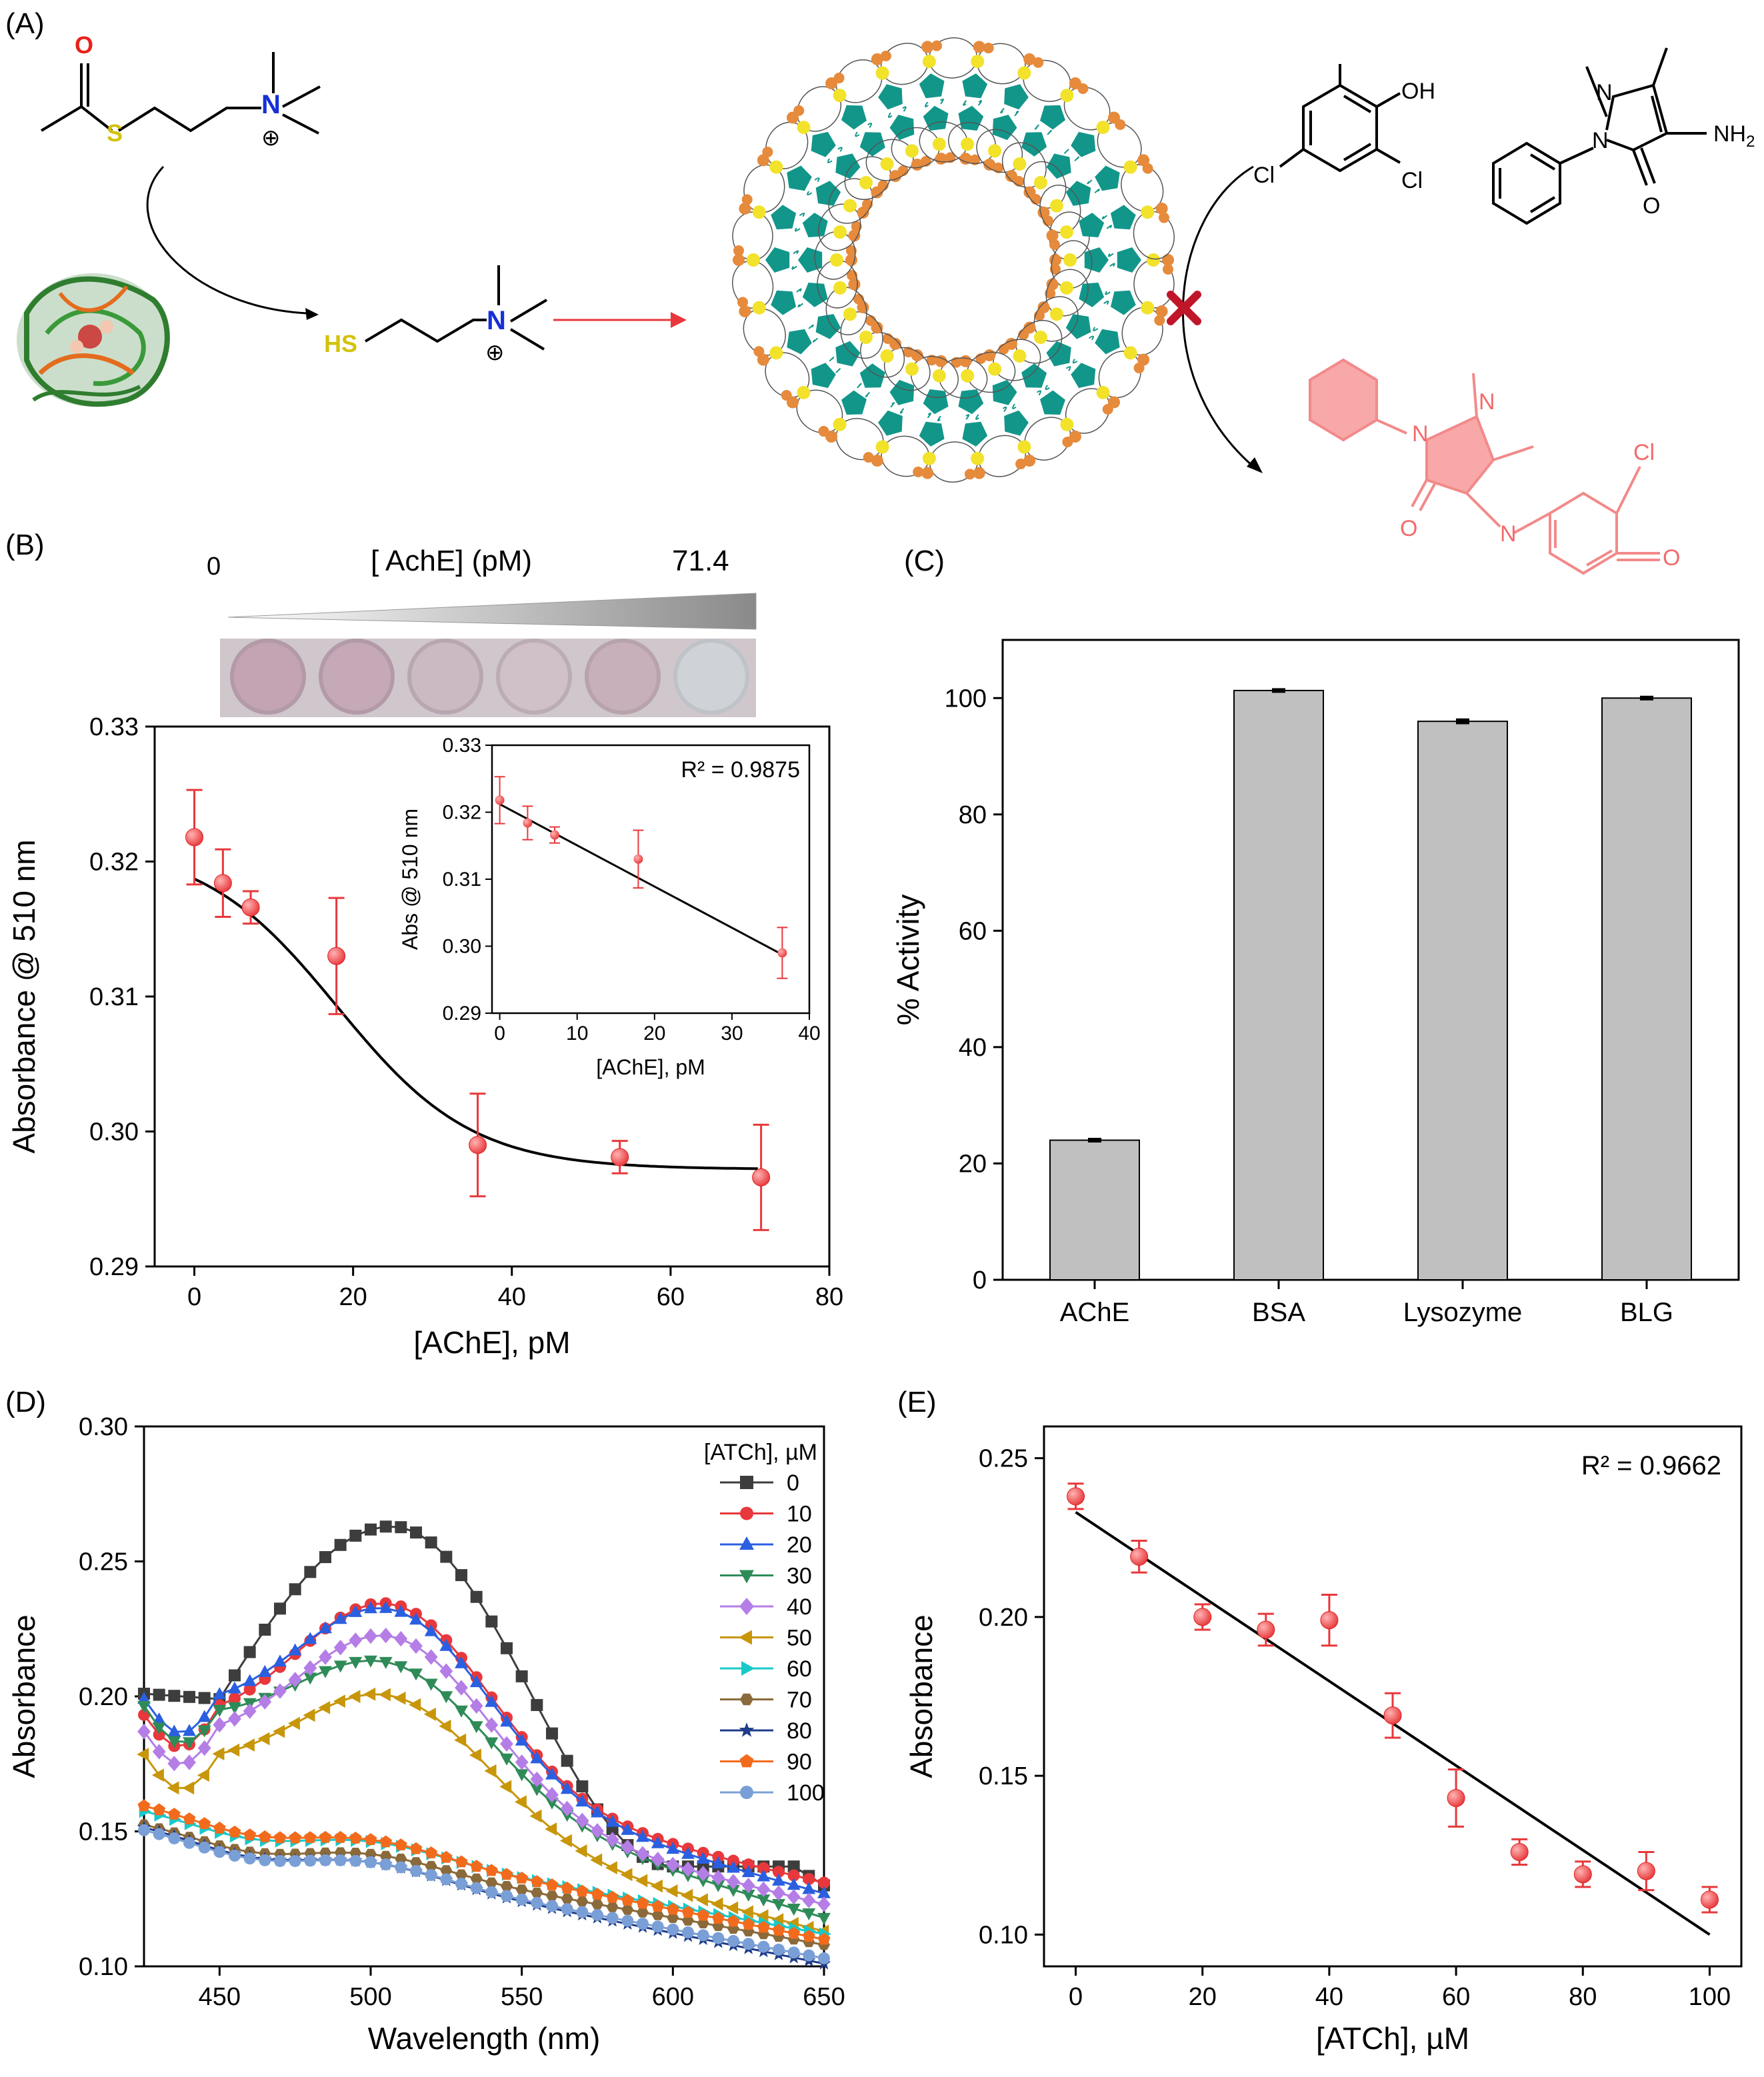 The height and width of the screenshot is (2077, 1764). What do you see at coordinates (799, 1700) in the screenshot?
I see `legend-label: 70` at bounding box center [799, 1700].